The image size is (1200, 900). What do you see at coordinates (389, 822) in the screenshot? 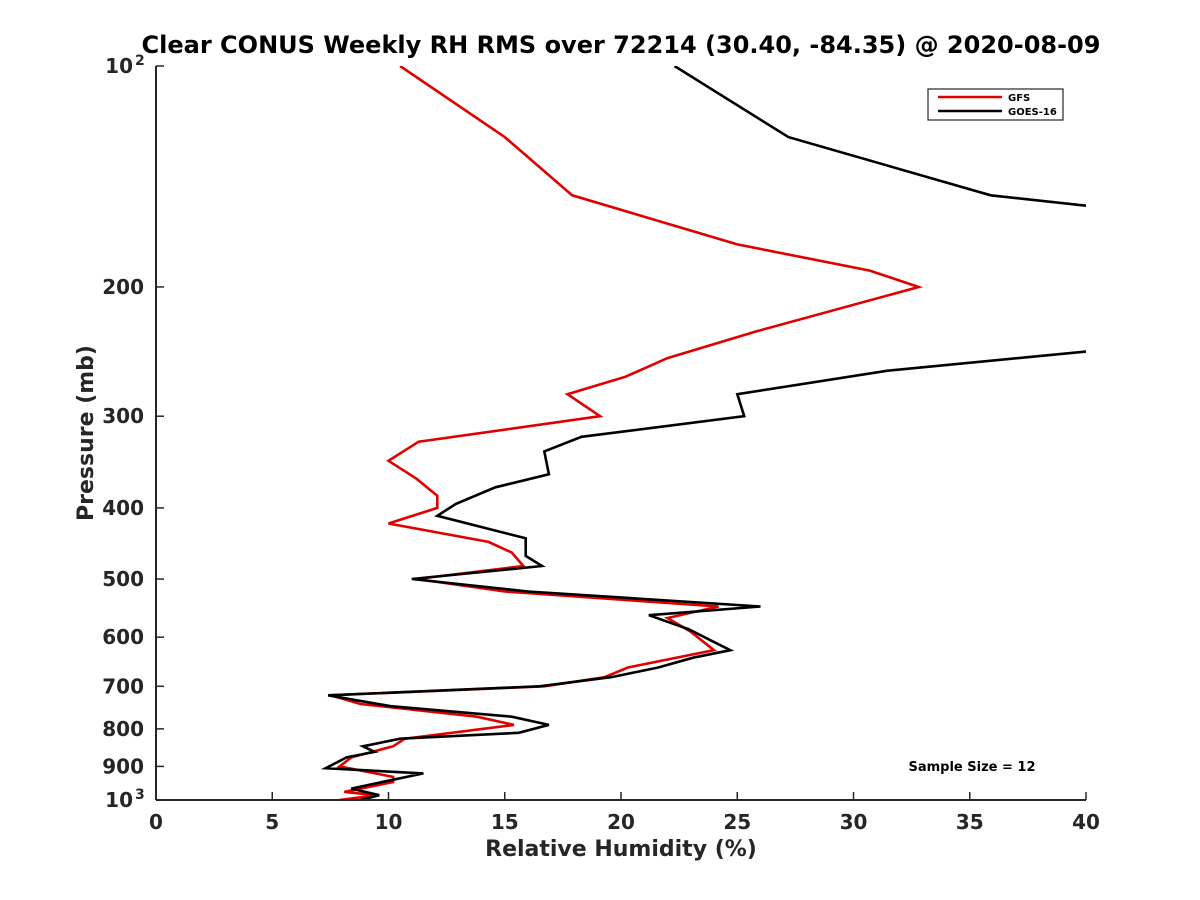
I see `x-tick-label: 10` at bounding box center [389, 822].